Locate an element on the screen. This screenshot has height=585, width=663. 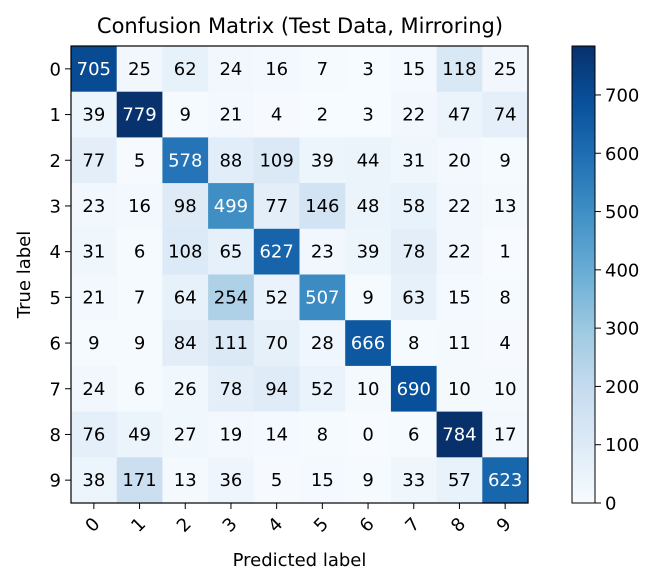
x-tick-label: 1 is located at coordinates (138, 525).